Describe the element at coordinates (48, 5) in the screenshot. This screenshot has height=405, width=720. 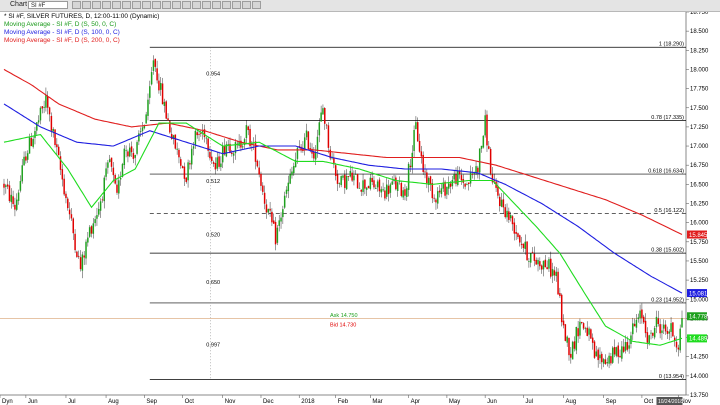
I see `symbol-input: SI #F` at that location.